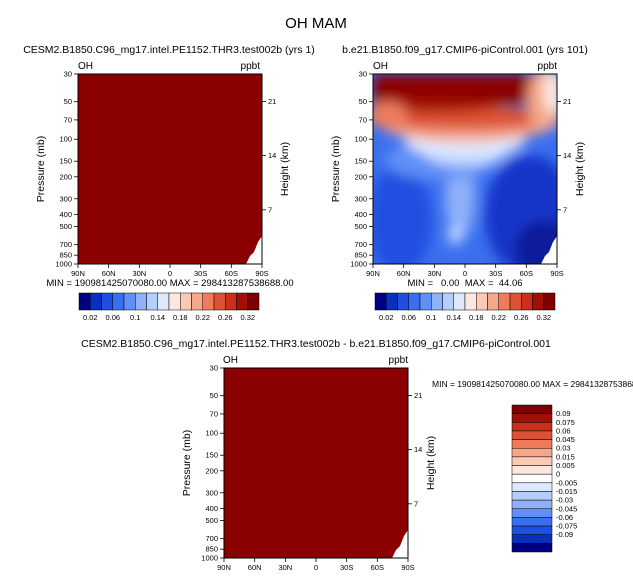  What do you see at coordinates (211, 520) in the screenshot?
I see `y-tick-label: 500` at bounding box center [211, 520].